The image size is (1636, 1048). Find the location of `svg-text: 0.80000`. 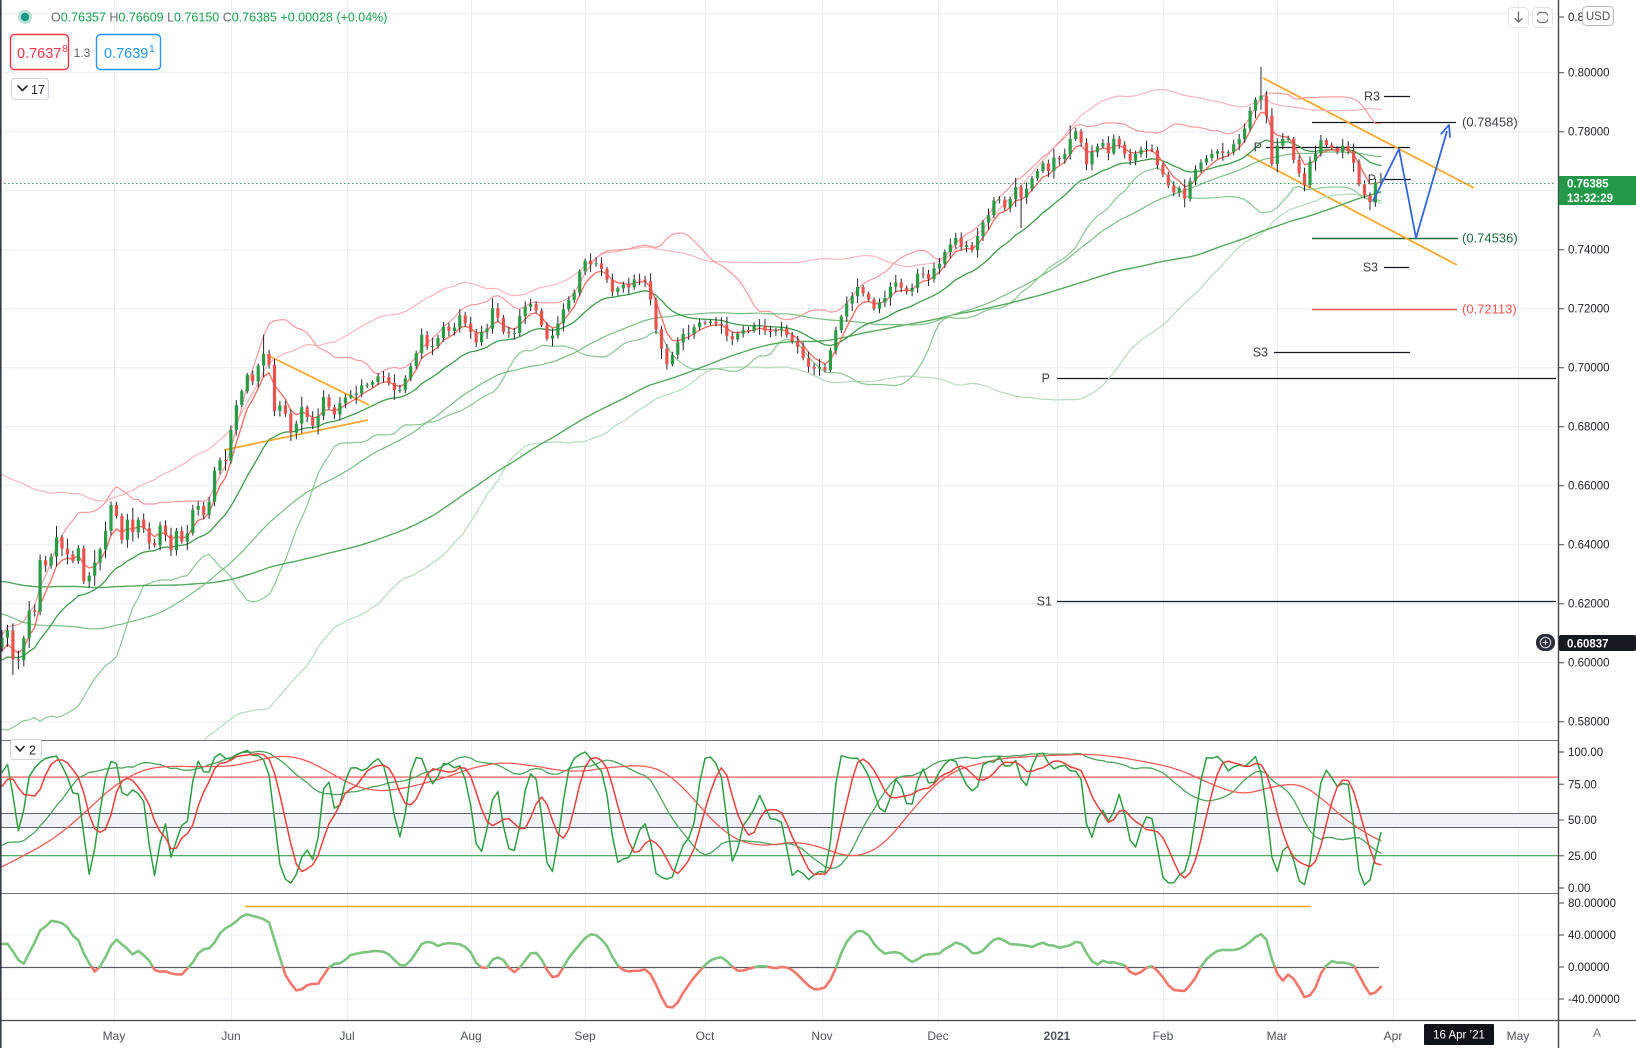

svg-text: 0.80000 is located at coordinates (1589, 74).